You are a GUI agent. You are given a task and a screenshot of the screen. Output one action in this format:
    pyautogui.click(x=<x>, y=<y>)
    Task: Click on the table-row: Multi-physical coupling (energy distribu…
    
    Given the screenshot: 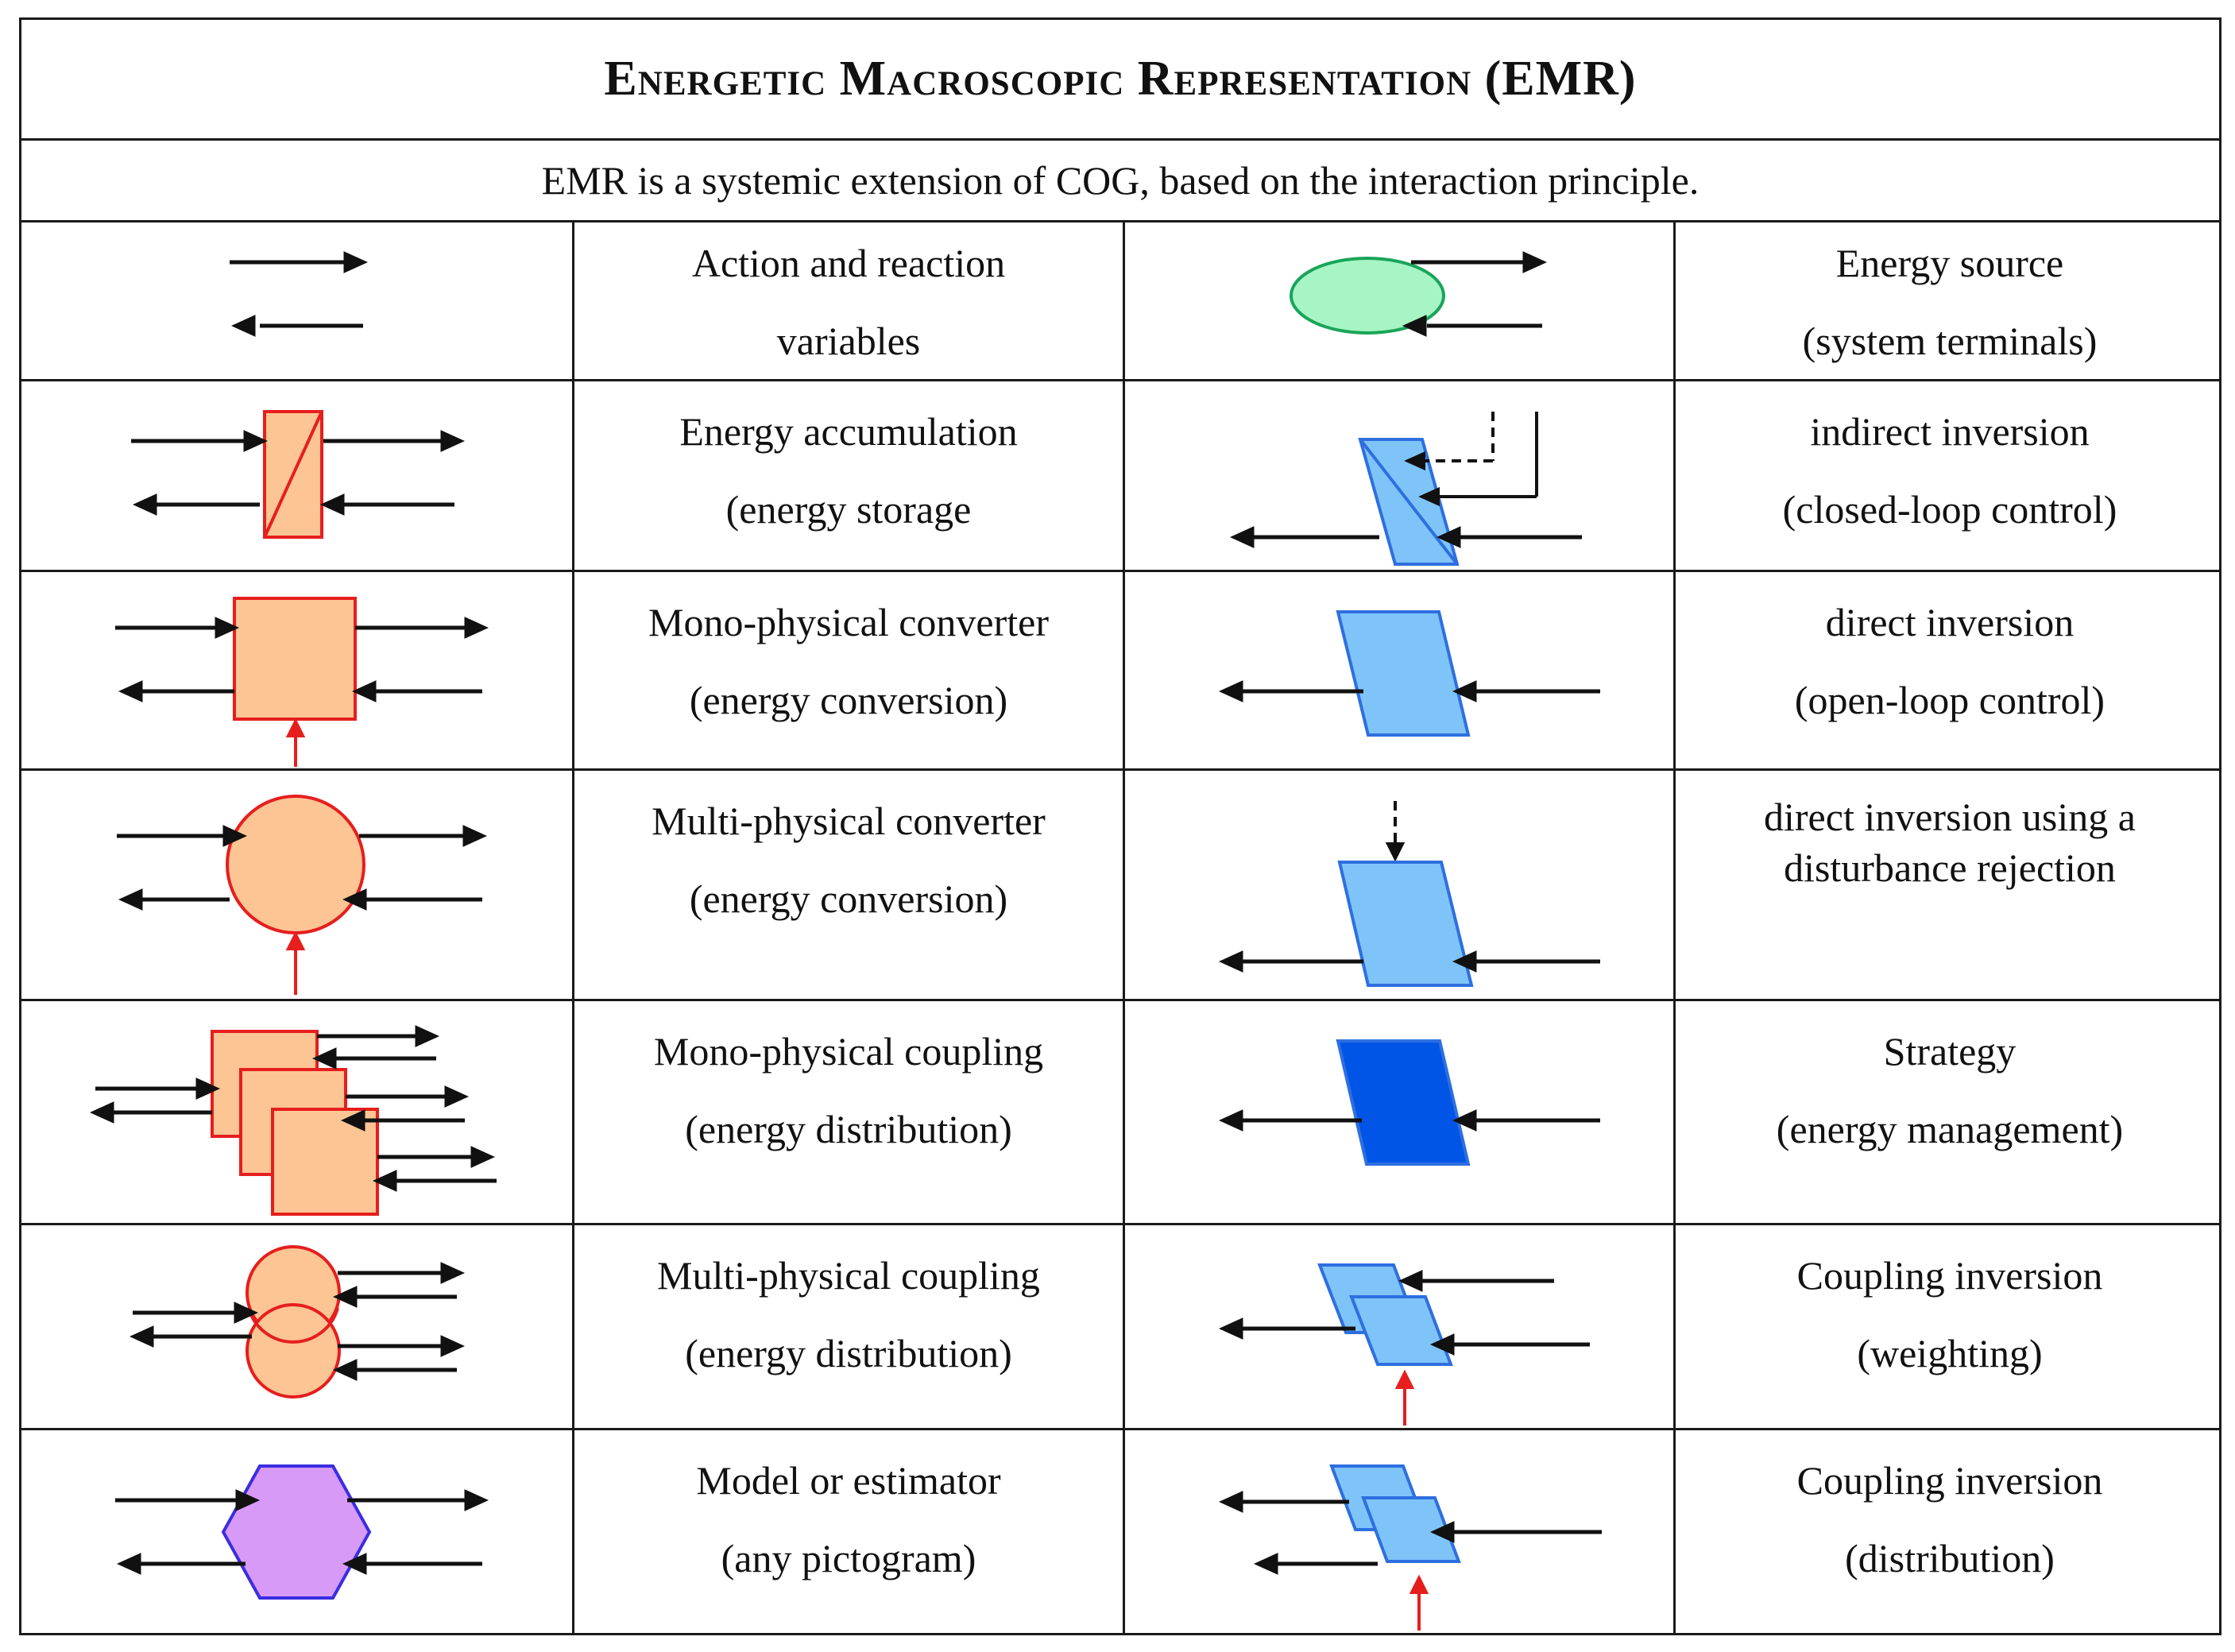 What is the action you would take?
    pyautogui.click(x=1120, y=1327)
    